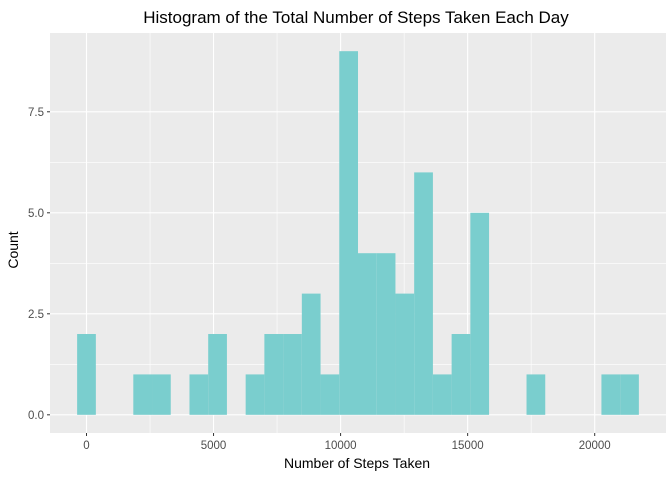 The width and height of the screenshot is (672, 480). Describe the element at coordinates (214, 446) in the screenshot. I see `x-tick-label: 5000` at that location.